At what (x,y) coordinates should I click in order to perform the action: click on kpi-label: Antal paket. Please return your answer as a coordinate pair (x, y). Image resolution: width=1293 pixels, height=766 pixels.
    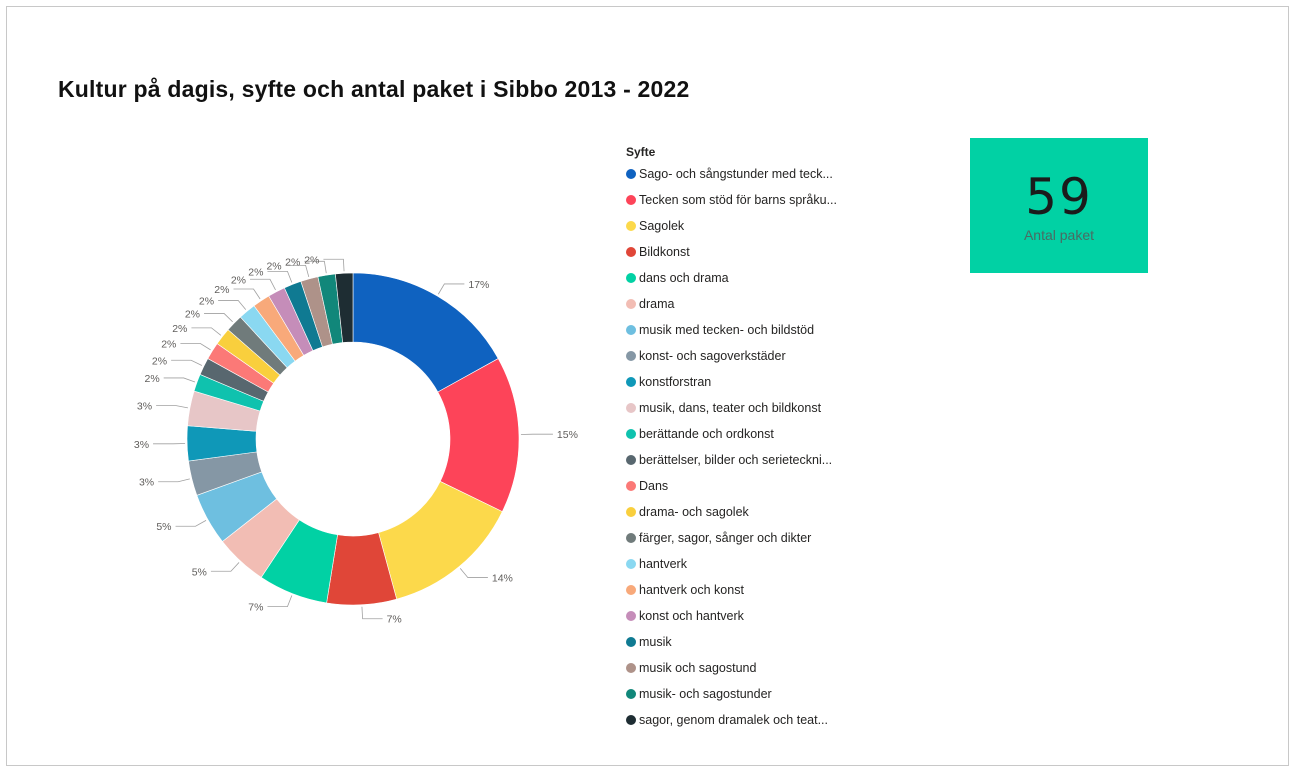
    Looking at the image, I should click on (1059, 235).